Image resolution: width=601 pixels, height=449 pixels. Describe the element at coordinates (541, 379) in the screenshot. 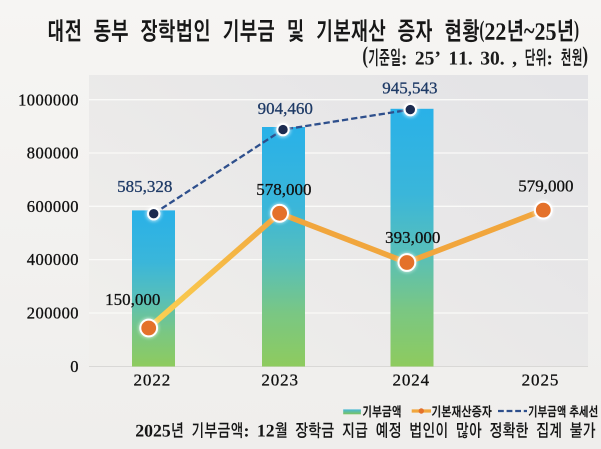

I see `svg-text: 2025` at that location.